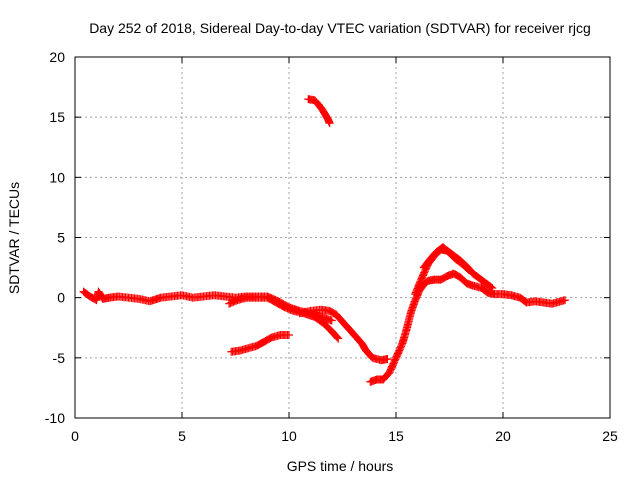  I want to click on y-axis-label: SDTVAR / TECUs, so click(14, 238).